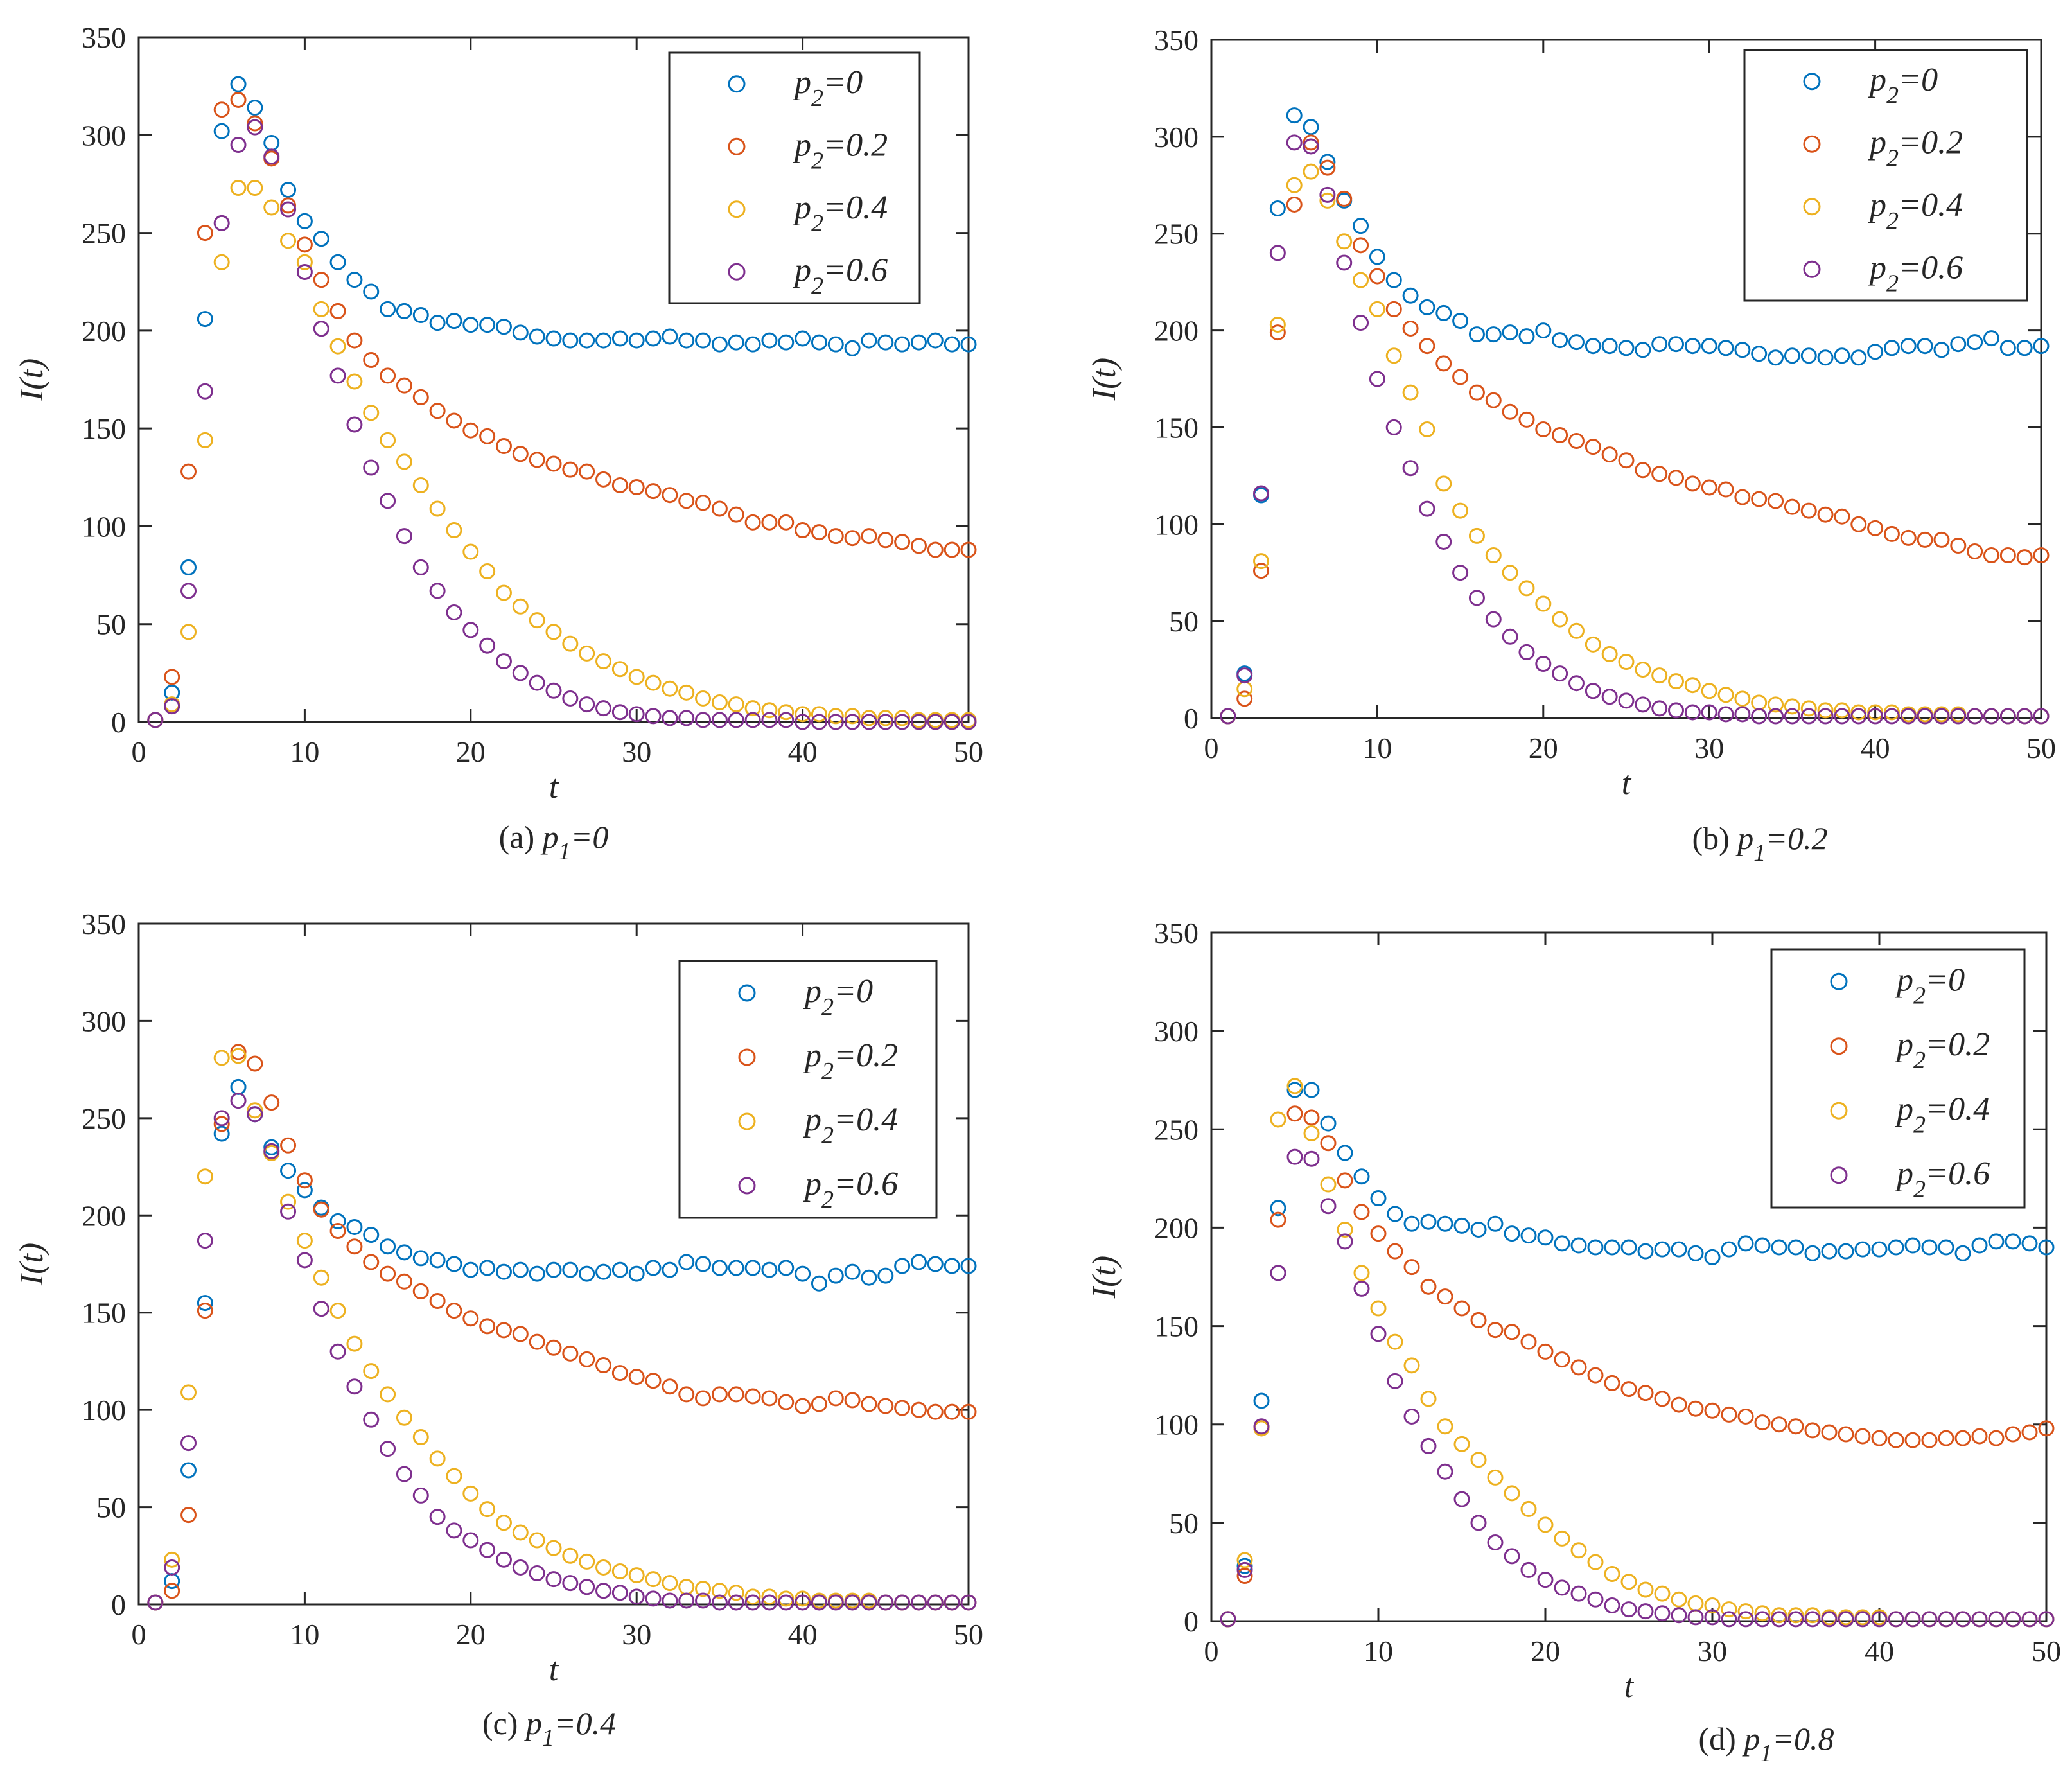 The height and width of the screenshot is (1792, 2072). Describe the element at coordinates (1902, 85) in the screenshot. I see `legend-entry: p2=0` at that location.